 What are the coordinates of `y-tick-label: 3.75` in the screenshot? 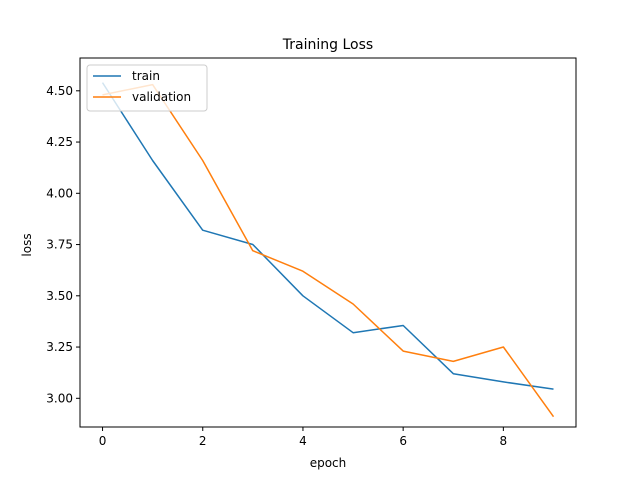 It's located at (59, 245).